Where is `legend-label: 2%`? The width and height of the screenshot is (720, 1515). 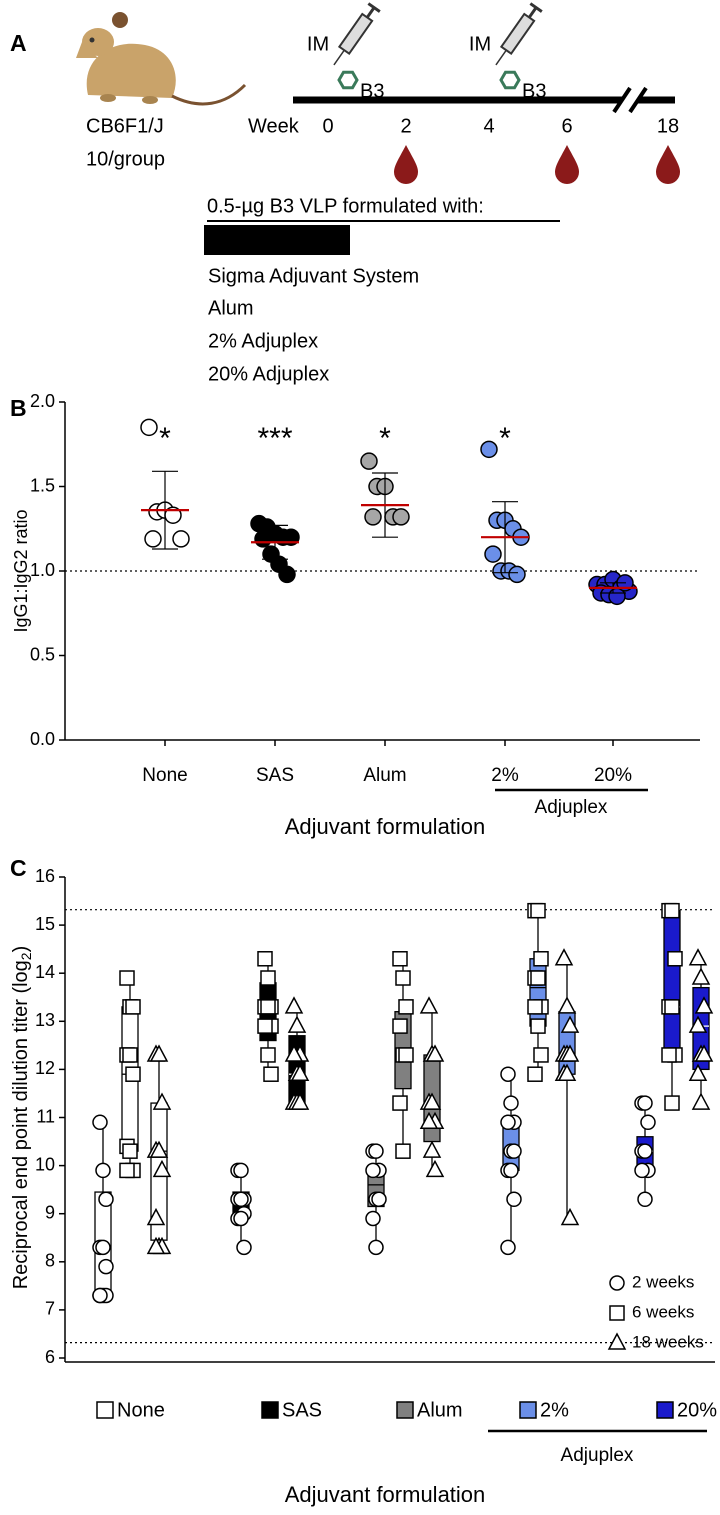 legend-label: 2% is located at coordinates (554, 1410).